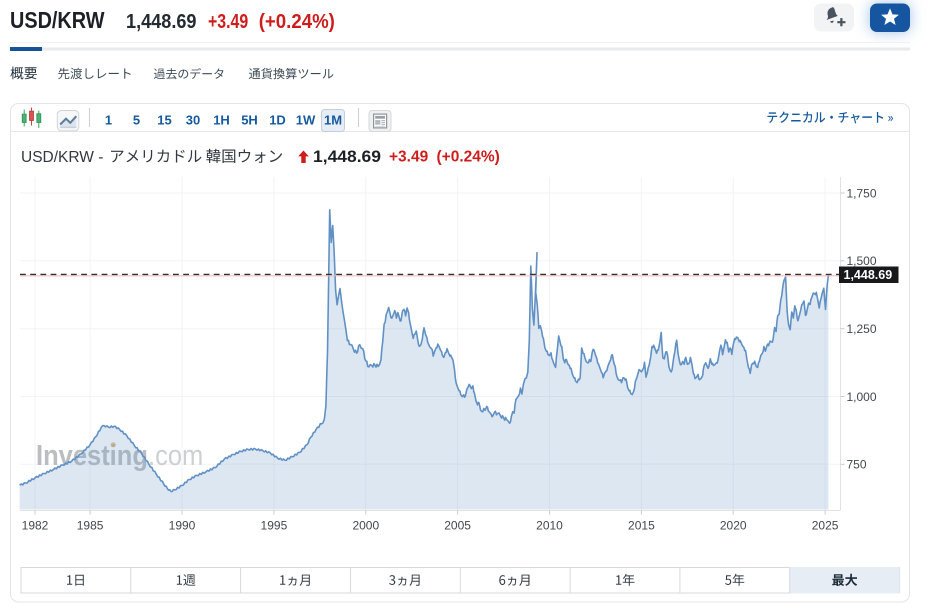  Describe the element at coordinates (249, 120) in the screenshot. I see `svg-text: 5H` at that location.